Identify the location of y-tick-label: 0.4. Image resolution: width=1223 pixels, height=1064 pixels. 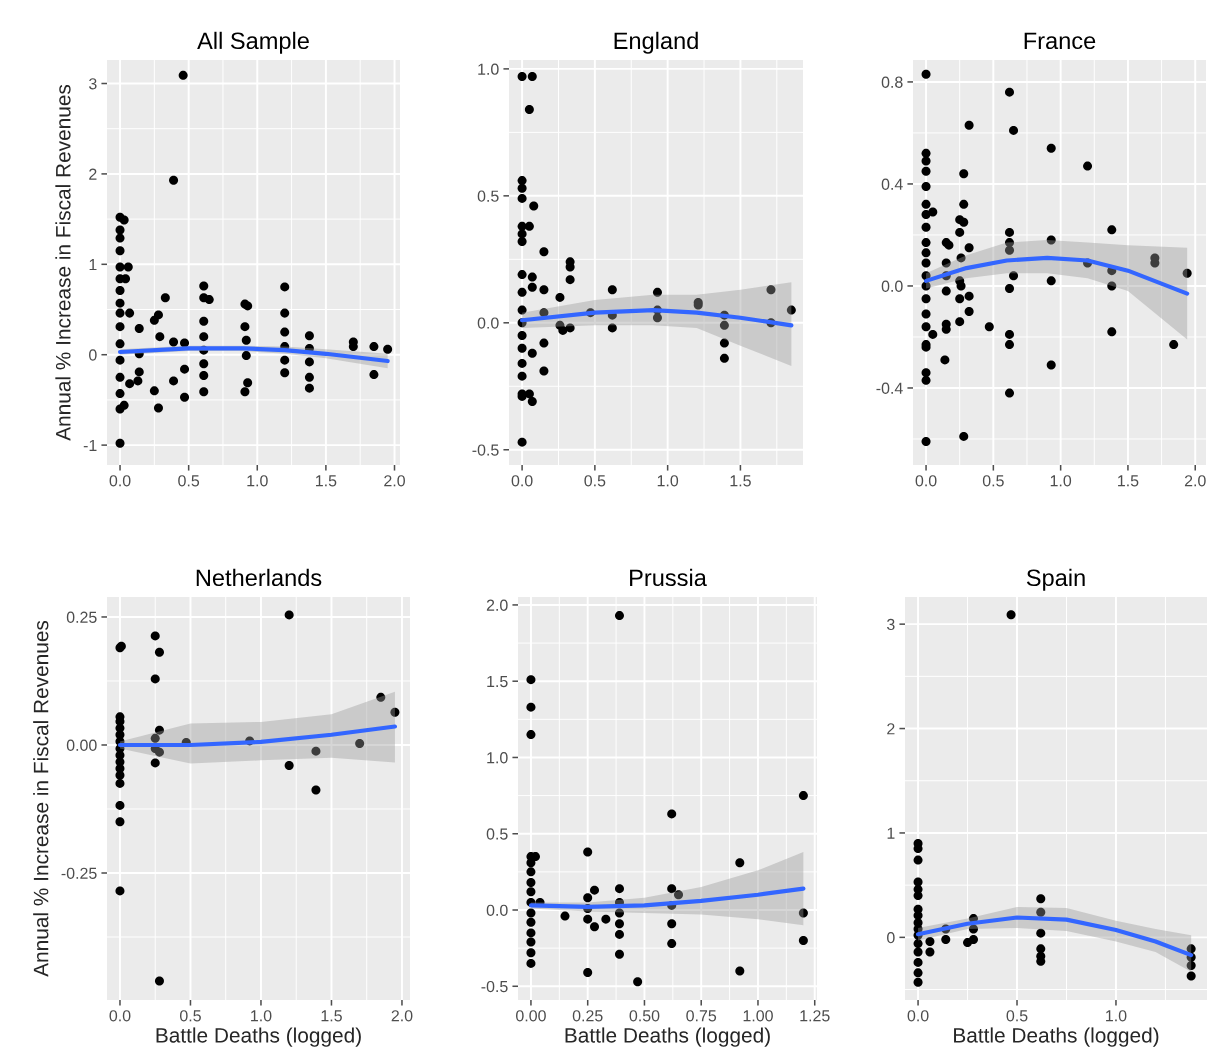
(892, 184).